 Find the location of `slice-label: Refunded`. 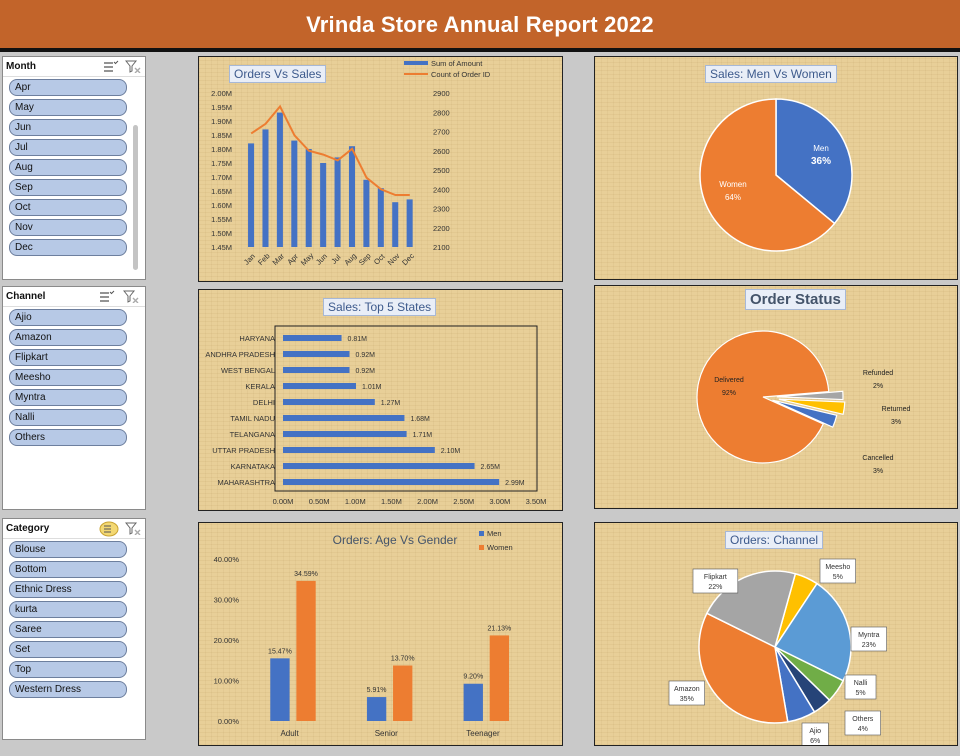

slice-label: Refunded is located at coordinates (878, 373).